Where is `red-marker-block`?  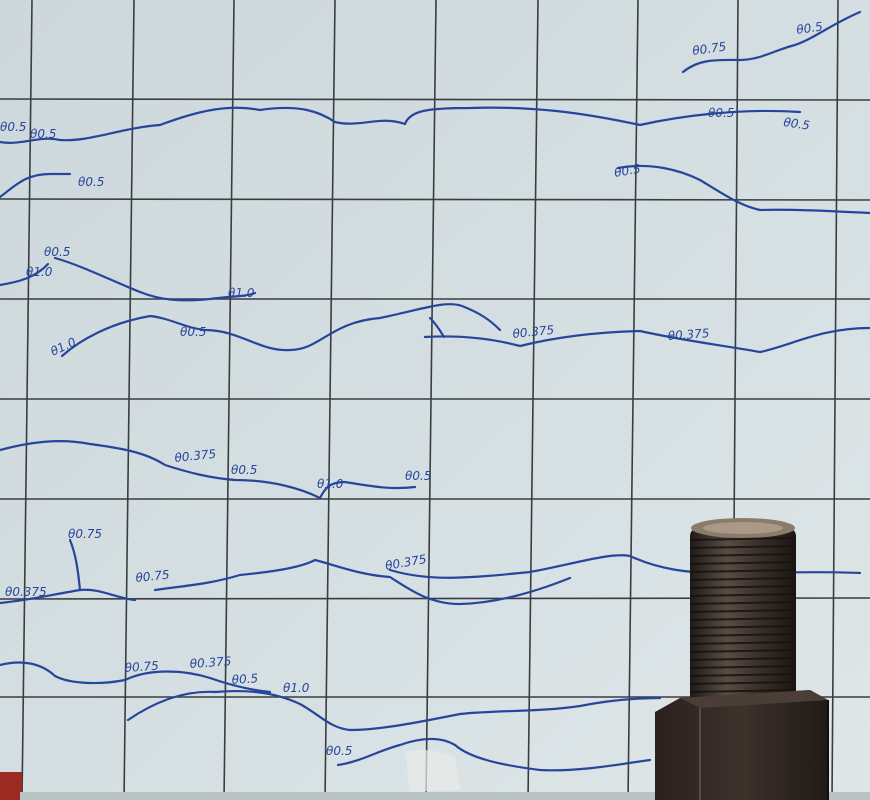 red-marker-block is located at coordinates (11, 786).